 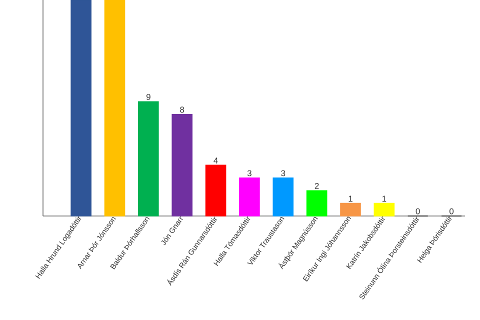 What do you see at coordinates (182, 109) in the screenshot?
I see `data-label: 8` at bounding box center [182, 109].